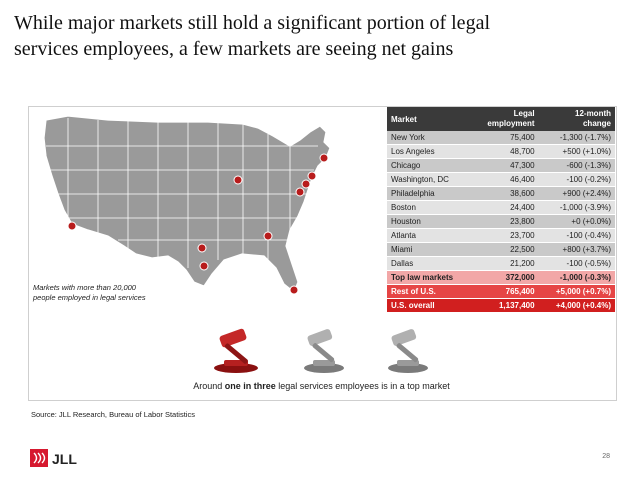 The image size is (638, 479). Describe the element at coordinates (576, 151) in the screenshot. I see `change-cell: +500 (+1.0%)` at that location.